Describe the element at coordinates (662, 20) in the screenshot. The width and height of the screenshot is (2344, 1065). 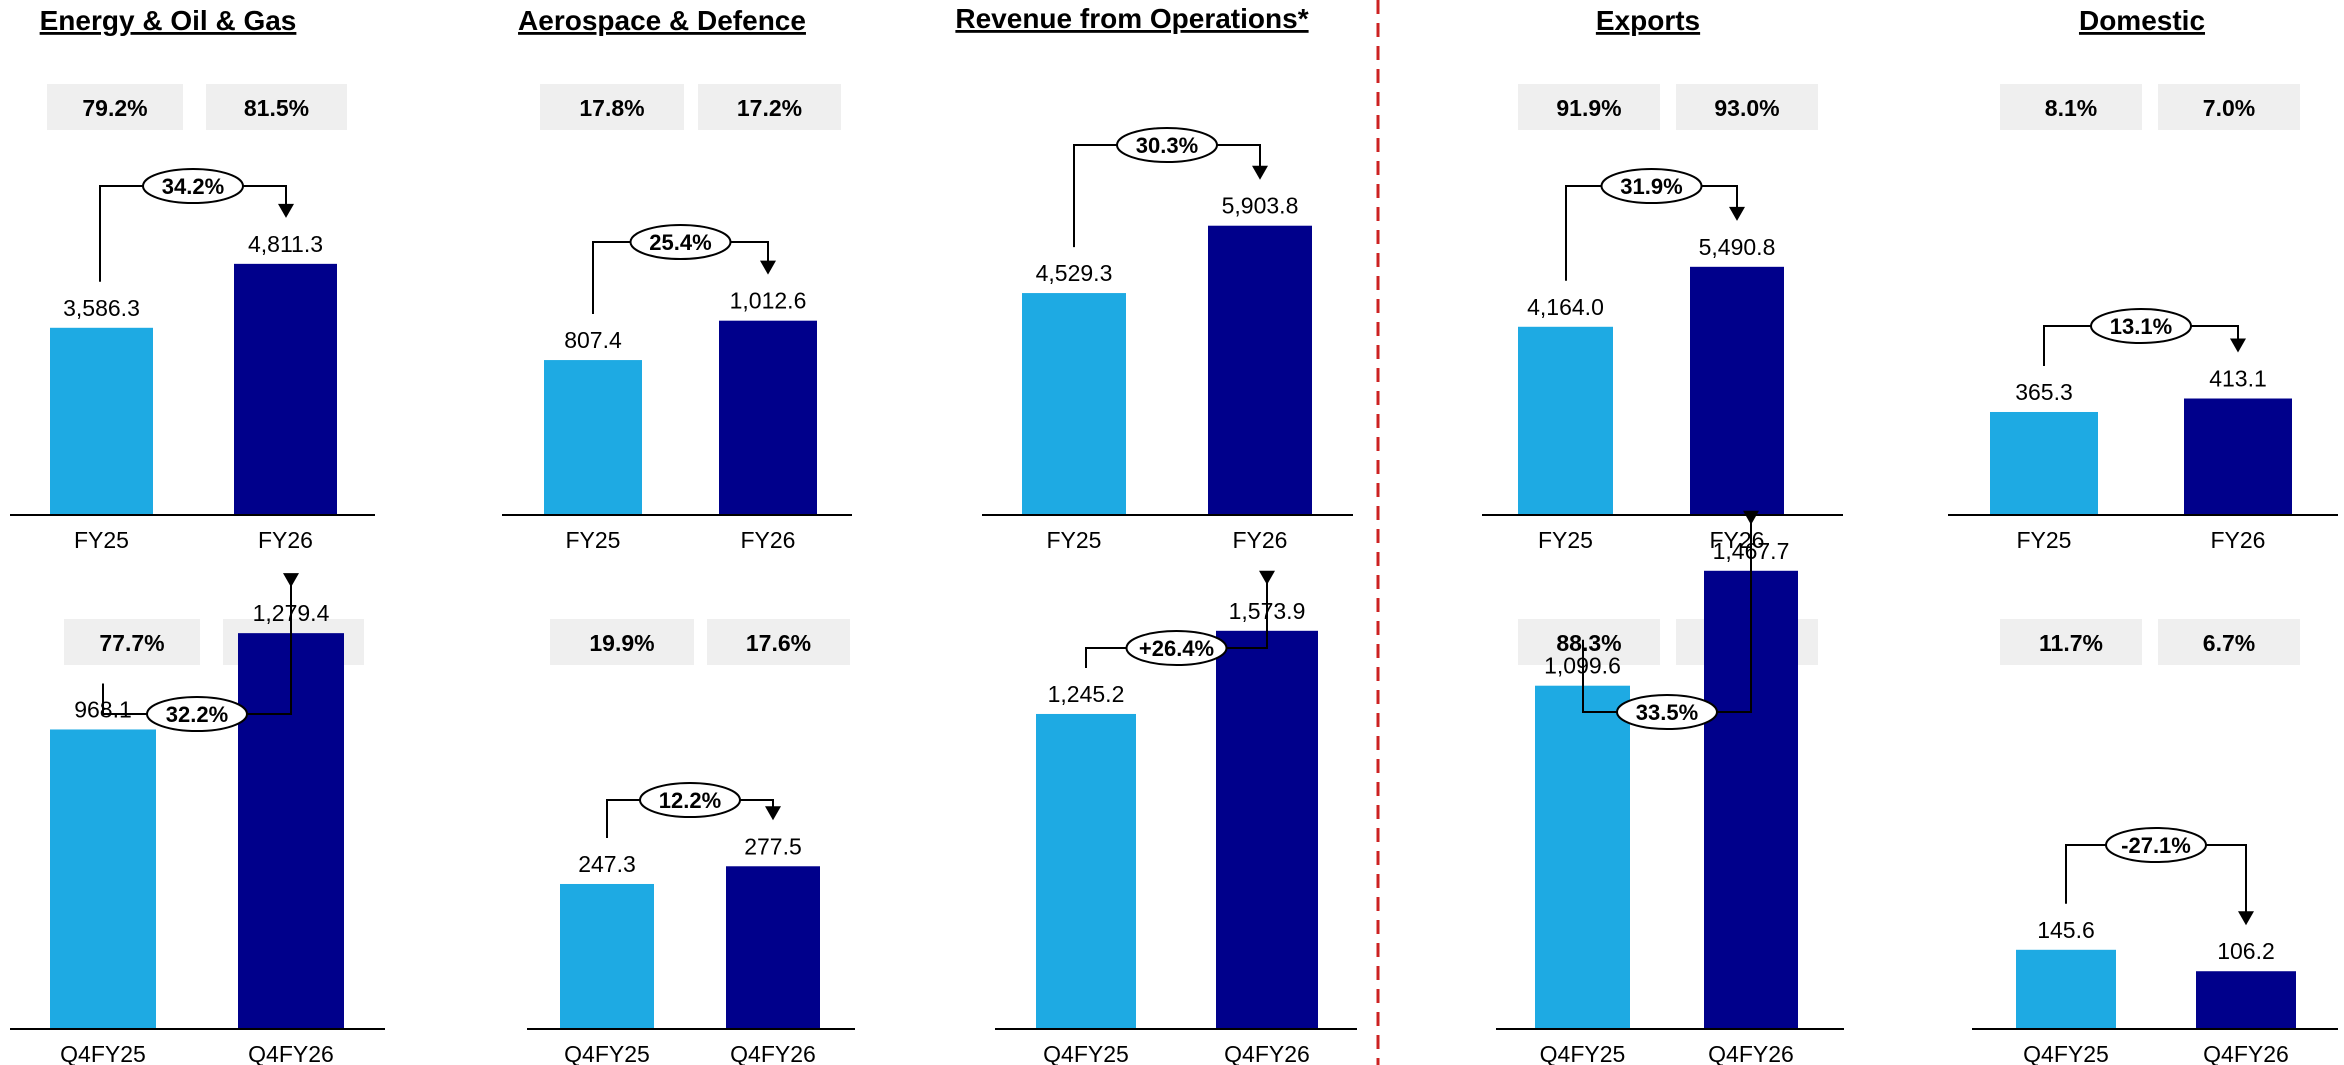
I see `chart-title: Aerospace & Defence` at that location.